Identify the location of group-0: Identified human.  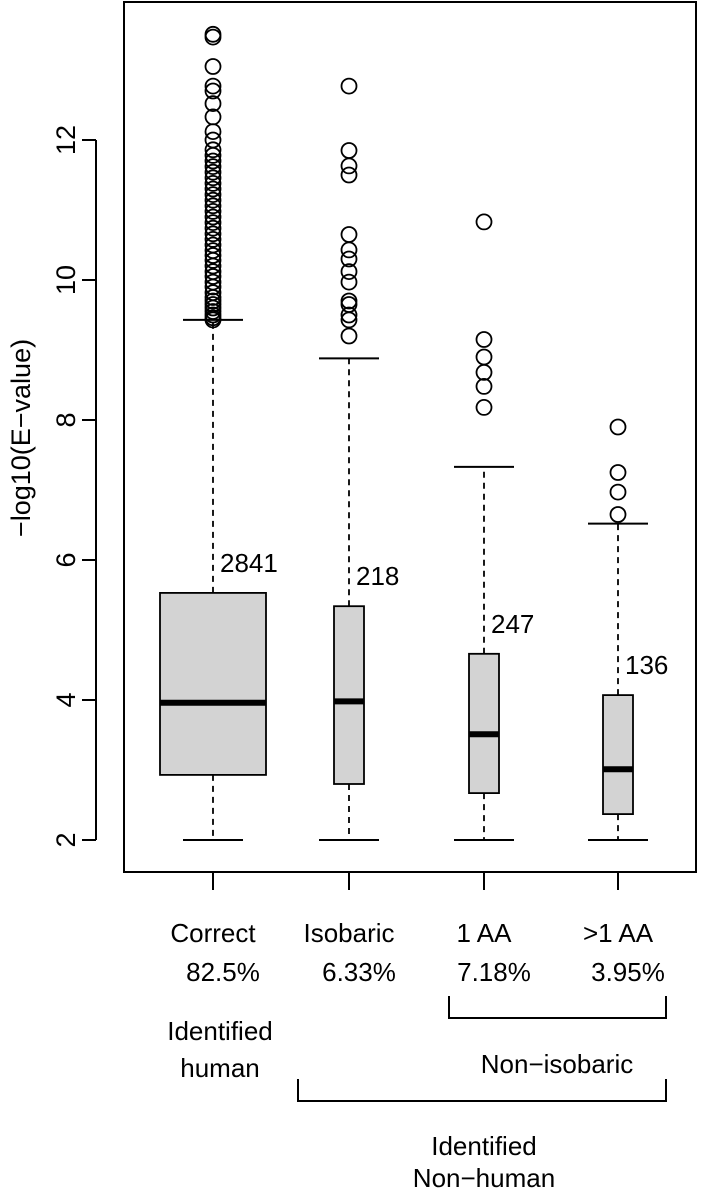
(220, 1049).